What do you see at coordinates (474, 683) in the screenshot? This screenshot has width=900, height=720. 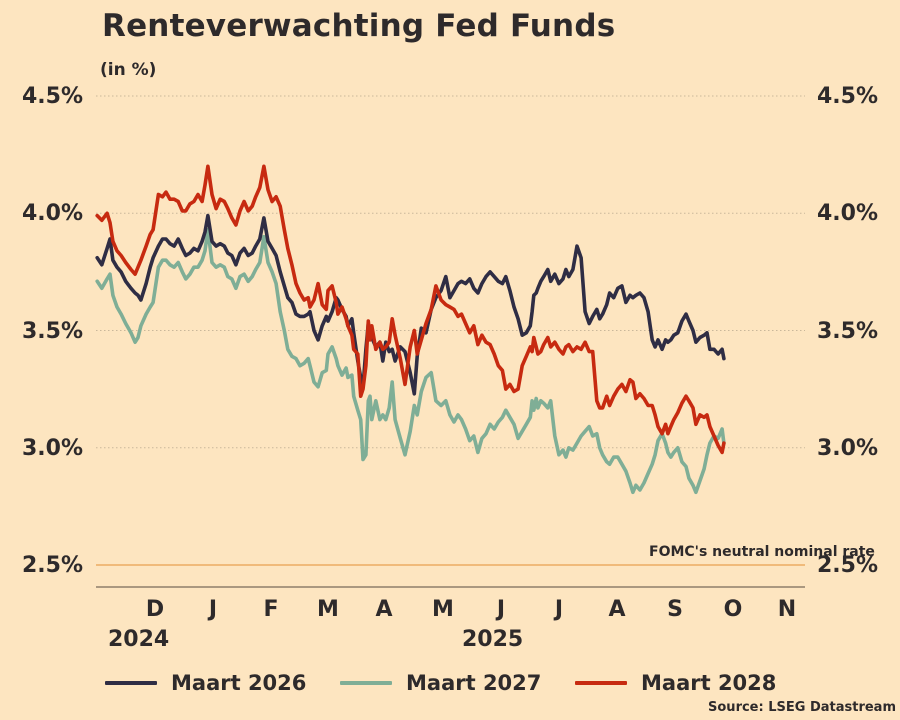 I see `legend-label-maart-2027: Maart 2027` at bounding box center [474, 683].